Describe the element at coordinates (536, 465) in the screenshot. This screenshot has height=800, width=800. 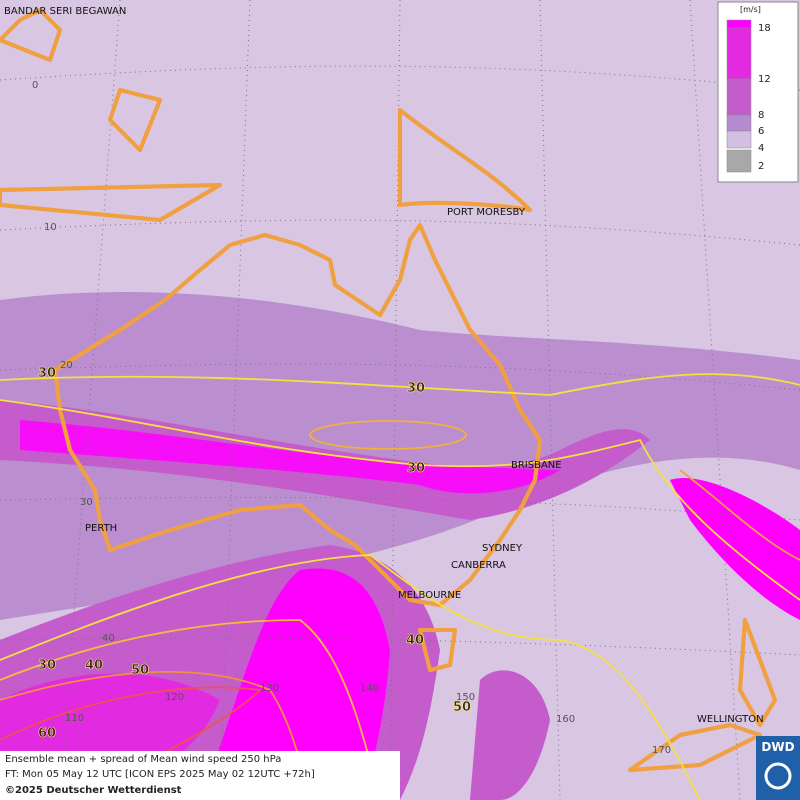
I see `city-label: BRISBANE` at that location.